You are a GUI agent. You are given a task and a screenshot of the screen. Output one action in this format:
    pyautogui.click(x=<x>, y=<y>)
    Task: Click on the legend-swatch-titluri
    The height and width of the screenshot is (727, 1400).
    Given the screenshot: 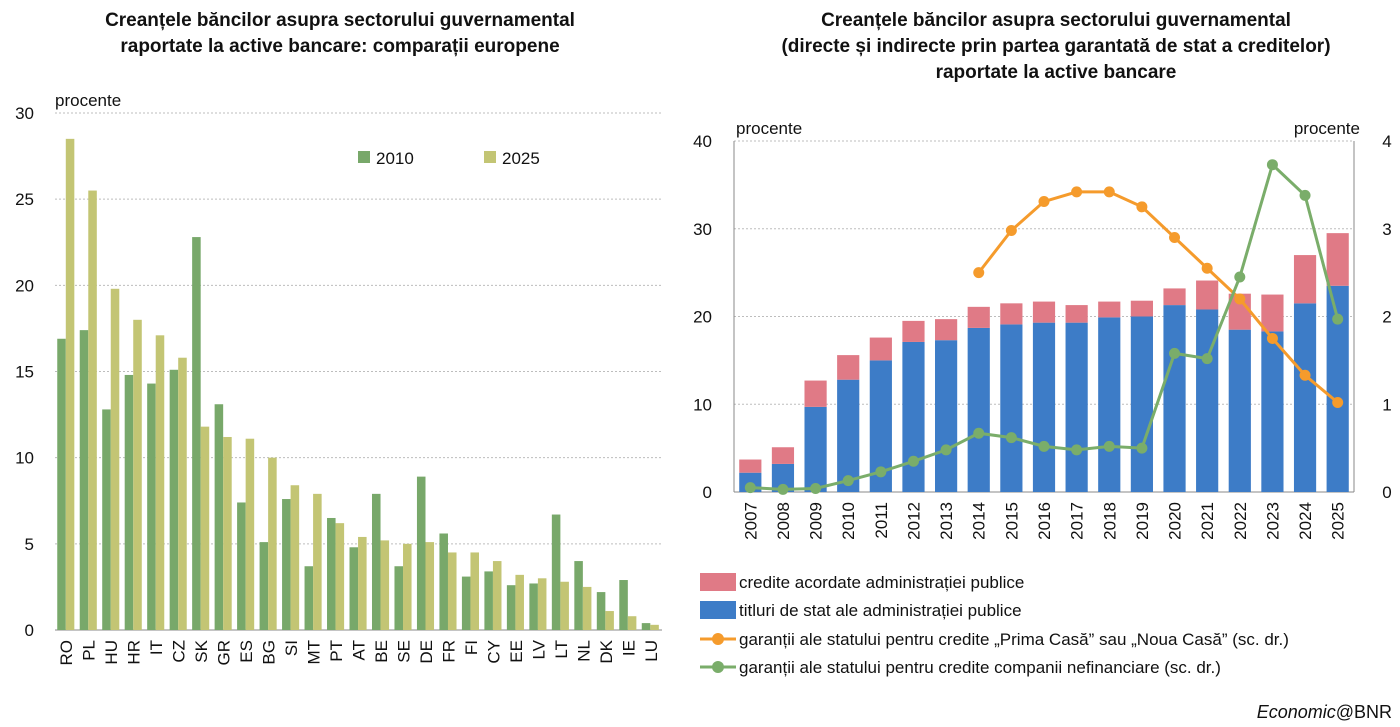 What is the action you would take?
    pyautogui.click(x=718, y=610)
    